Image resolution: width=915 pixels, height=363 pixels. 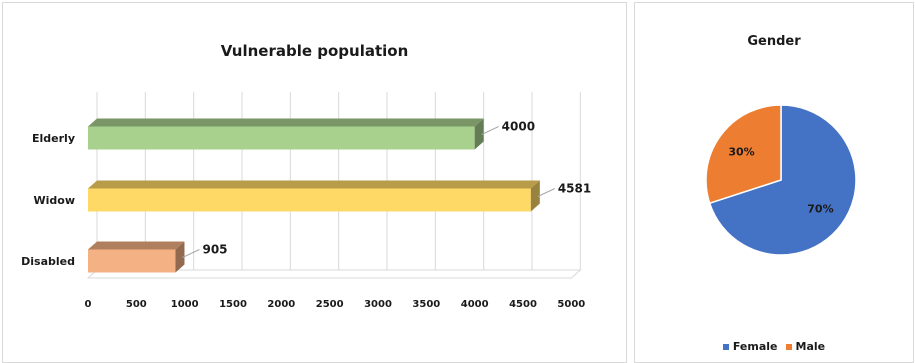 What do you see at coordinates (48, 261) in the screenshot?
I see `y-category-label: Disabled` at bounding box center [48, 261].